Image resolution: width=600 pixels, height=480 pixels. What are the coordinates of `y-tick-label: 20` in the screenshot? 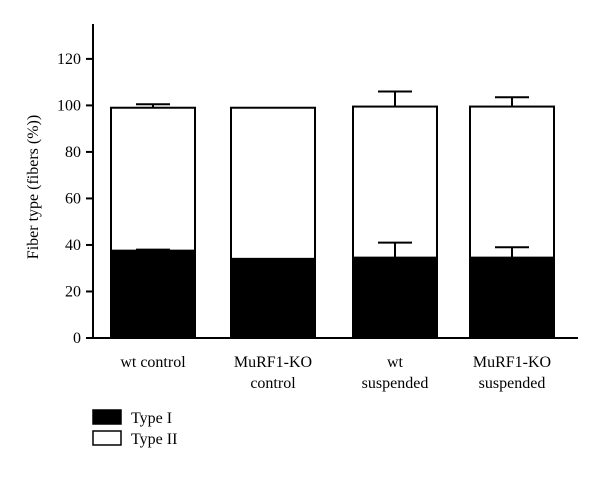 It's located at (73, 291).